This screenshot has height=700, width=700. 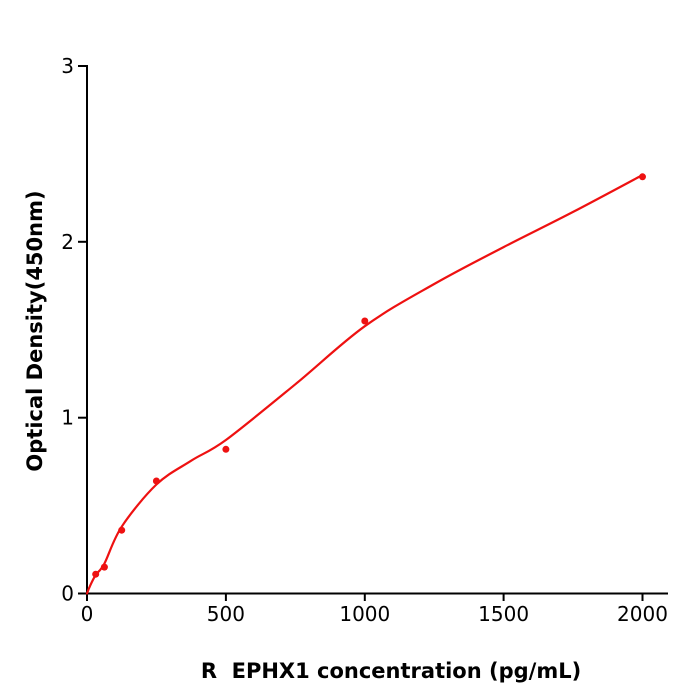 What do you see at coordinates (67, 66) in the screenshot?
I see `y-tick-label: 3` at bounding box center [67, 66].